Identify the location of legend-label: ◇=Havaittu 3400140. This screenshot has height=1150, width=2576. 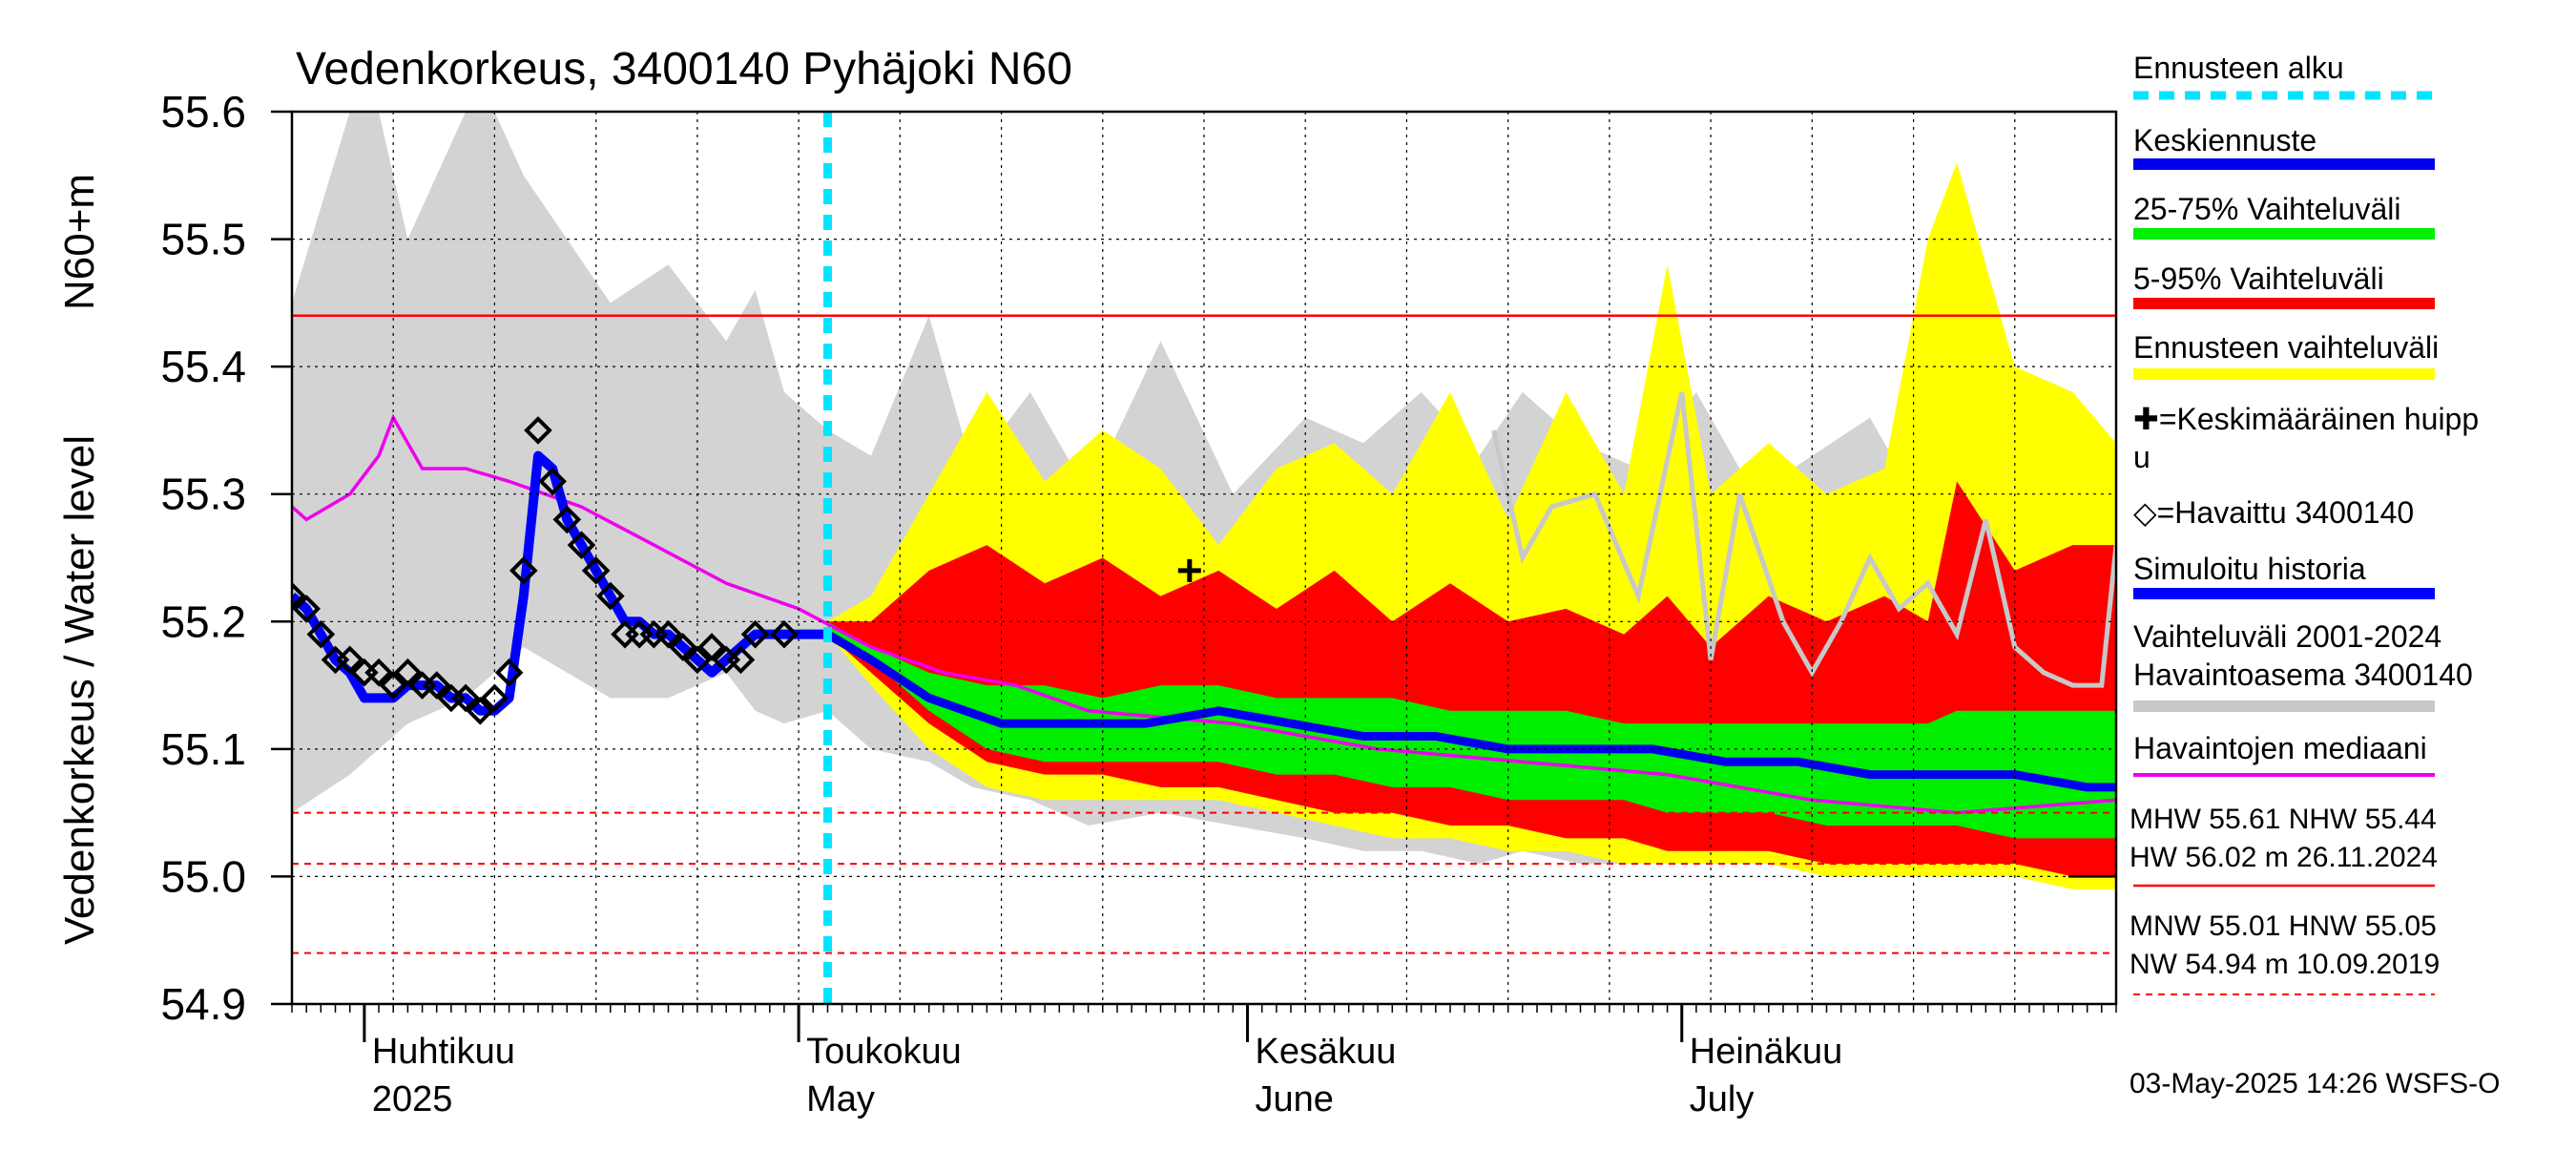
(2273, 512).